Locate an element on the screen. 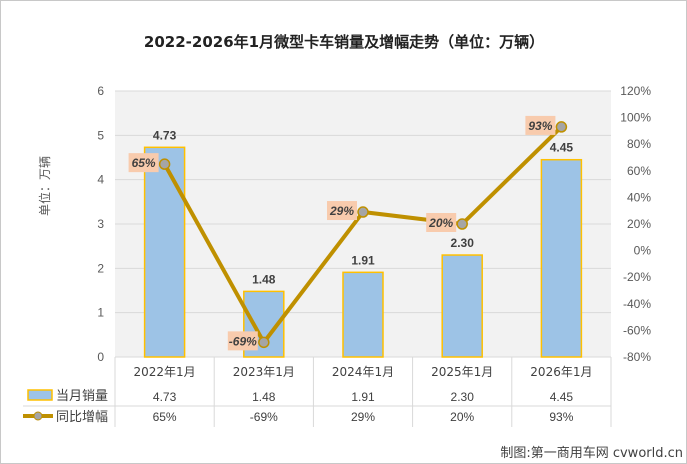  x-category-label: 2024年1月 is located at coordinates (363, 372).